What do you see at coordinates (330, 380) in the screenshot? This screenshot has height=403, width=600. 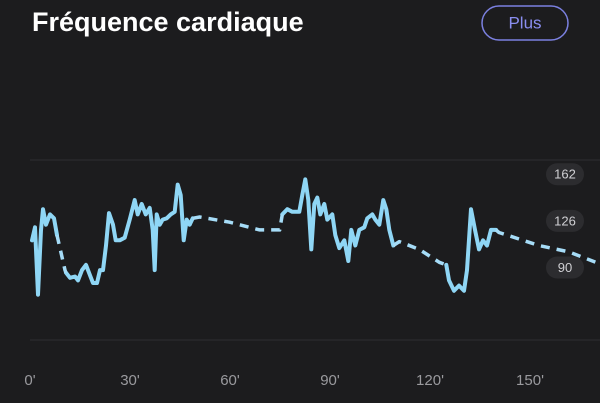 I see `x-tick-label: 90'` at bounding box center [330, 380].